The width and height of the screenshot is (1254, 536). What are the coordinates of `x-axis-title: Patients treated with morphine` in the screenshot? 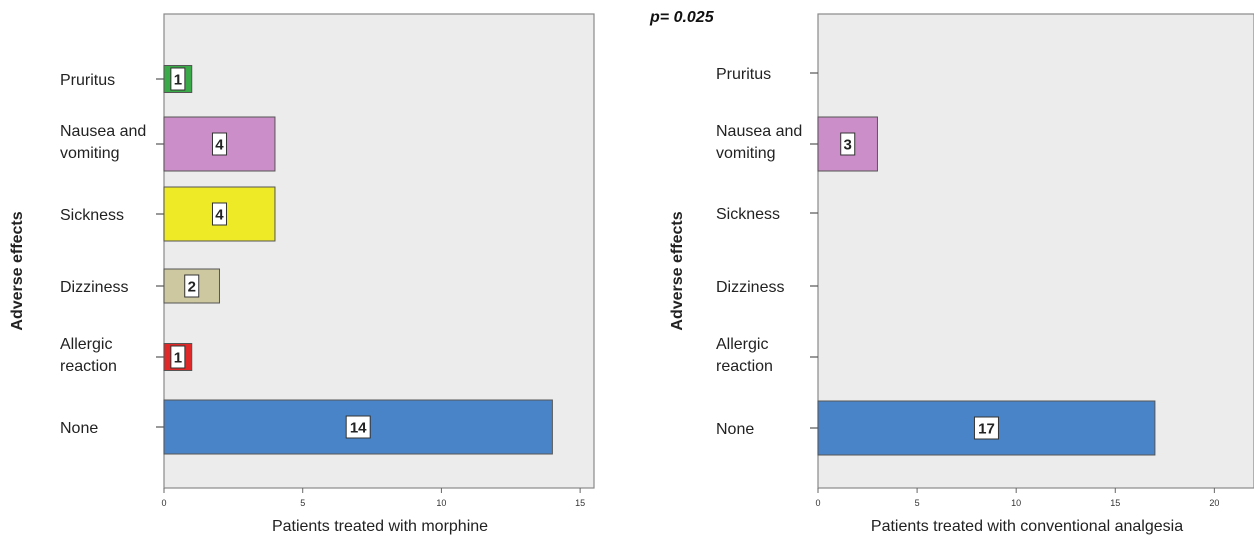 It's located at (380, 526).